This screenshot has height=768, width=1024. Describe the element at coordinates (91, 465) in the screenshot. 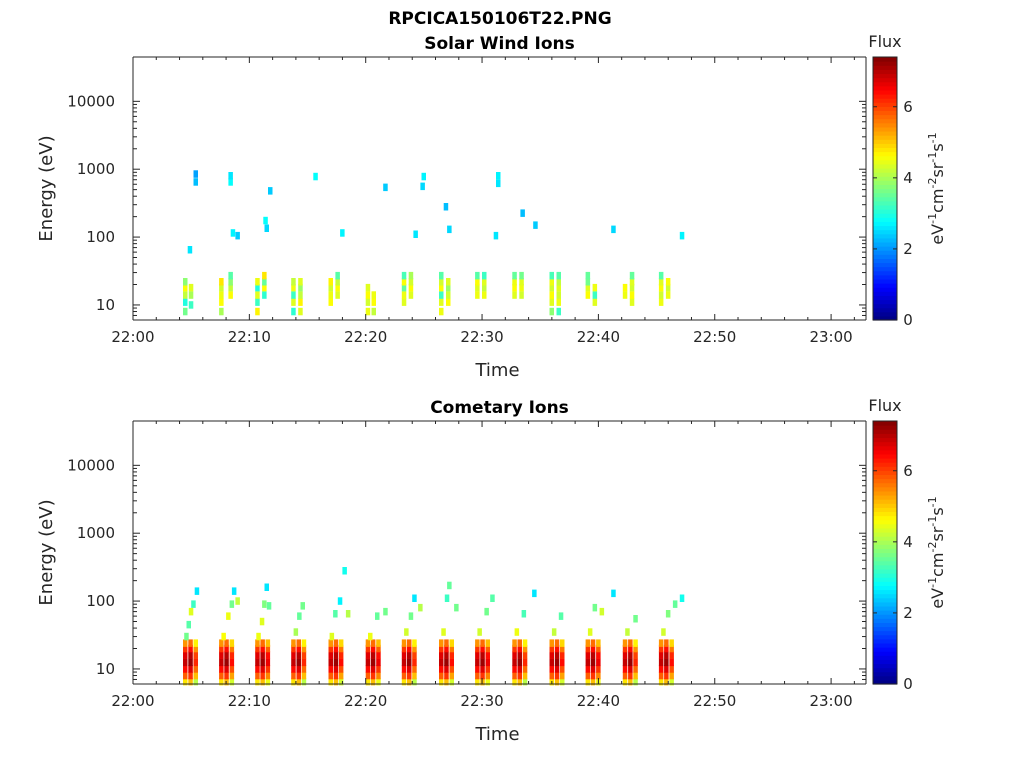

I see `y-tick-label: 10000` at that location.